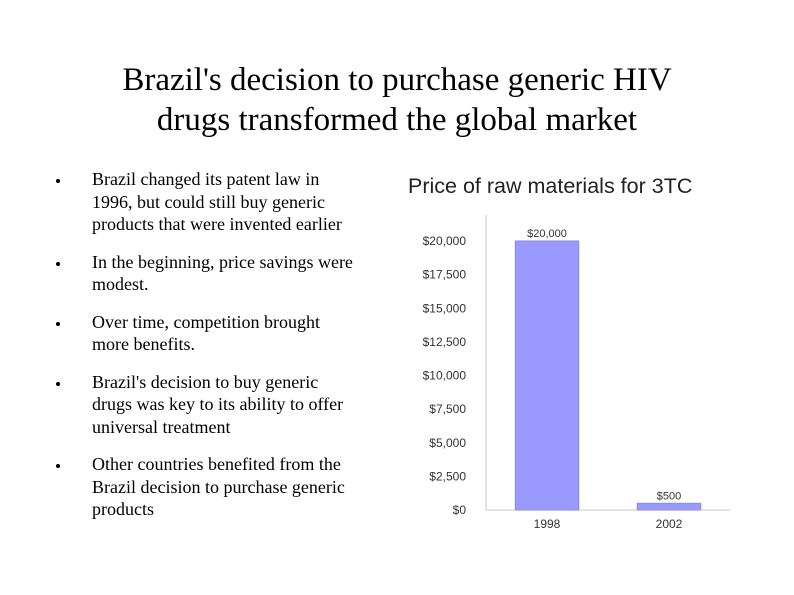 The width and height of the screenshot is (794, 595). I want to click on bullet-text-line: Brazil changed its patent law in, so click(206, 179).